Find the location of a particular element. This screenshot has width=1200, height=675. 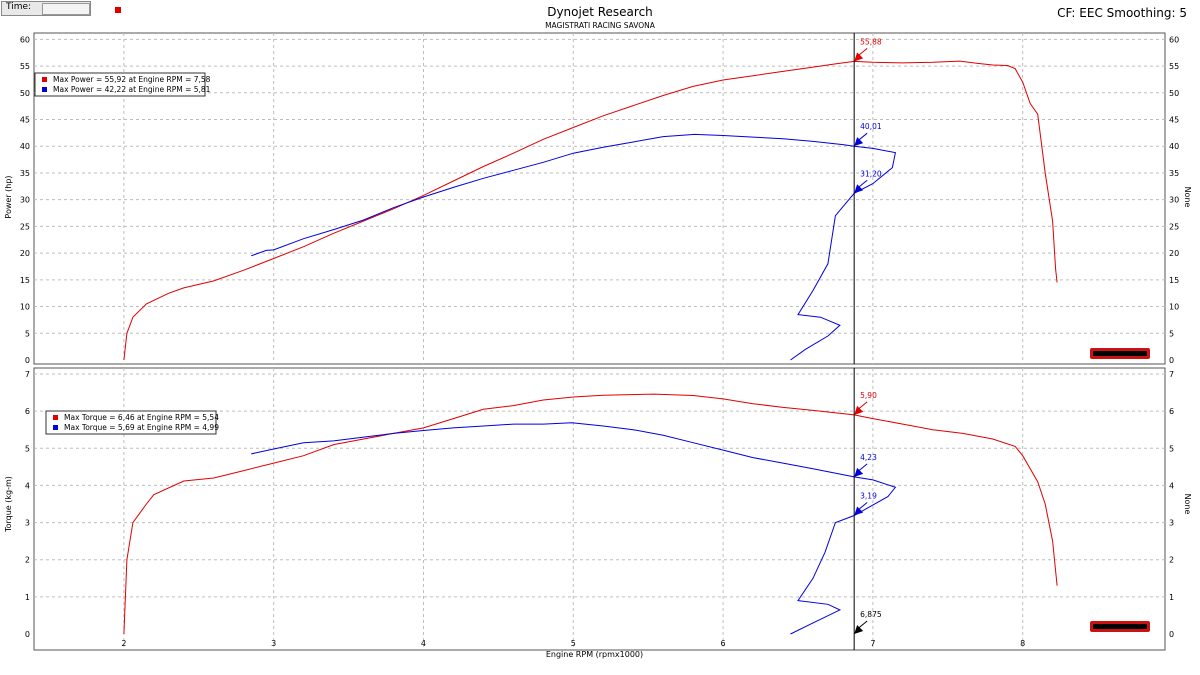

y-tick-label: 6 is located at coordinates (27, 411).